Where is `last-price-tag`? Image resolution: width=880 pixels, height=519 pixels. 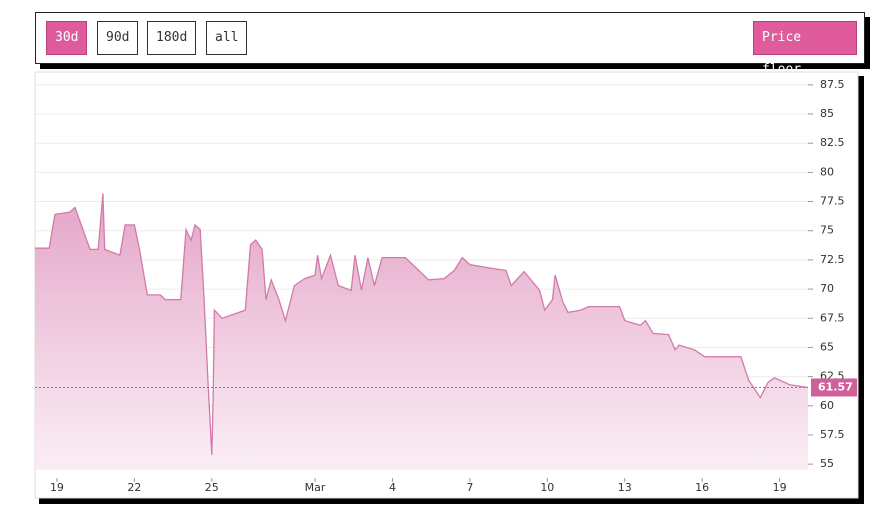
last-price-tag is located at coordinates (834, 387).